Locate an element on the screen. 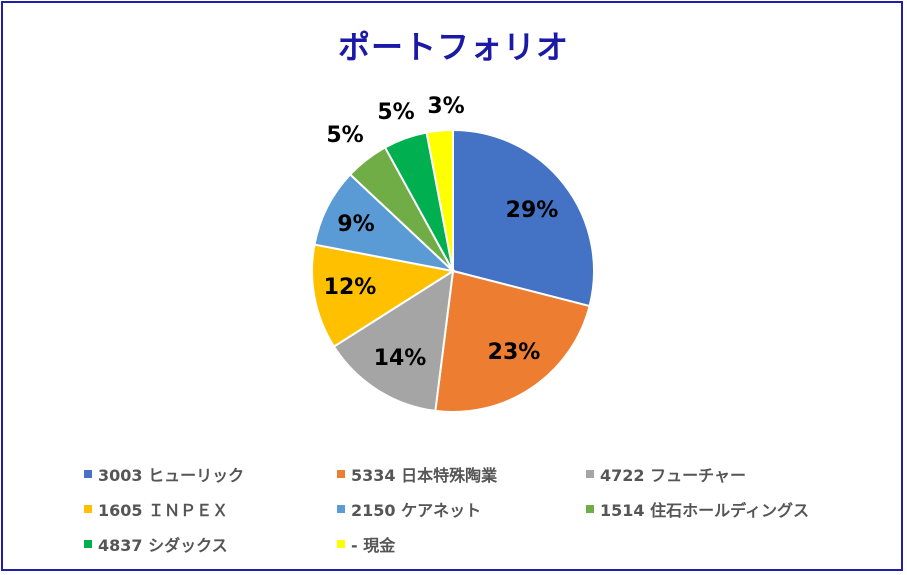 The image size is (907, 575). legend-label: 1605 ＩＮＰＥＸ is located at coordinates (163, 510).